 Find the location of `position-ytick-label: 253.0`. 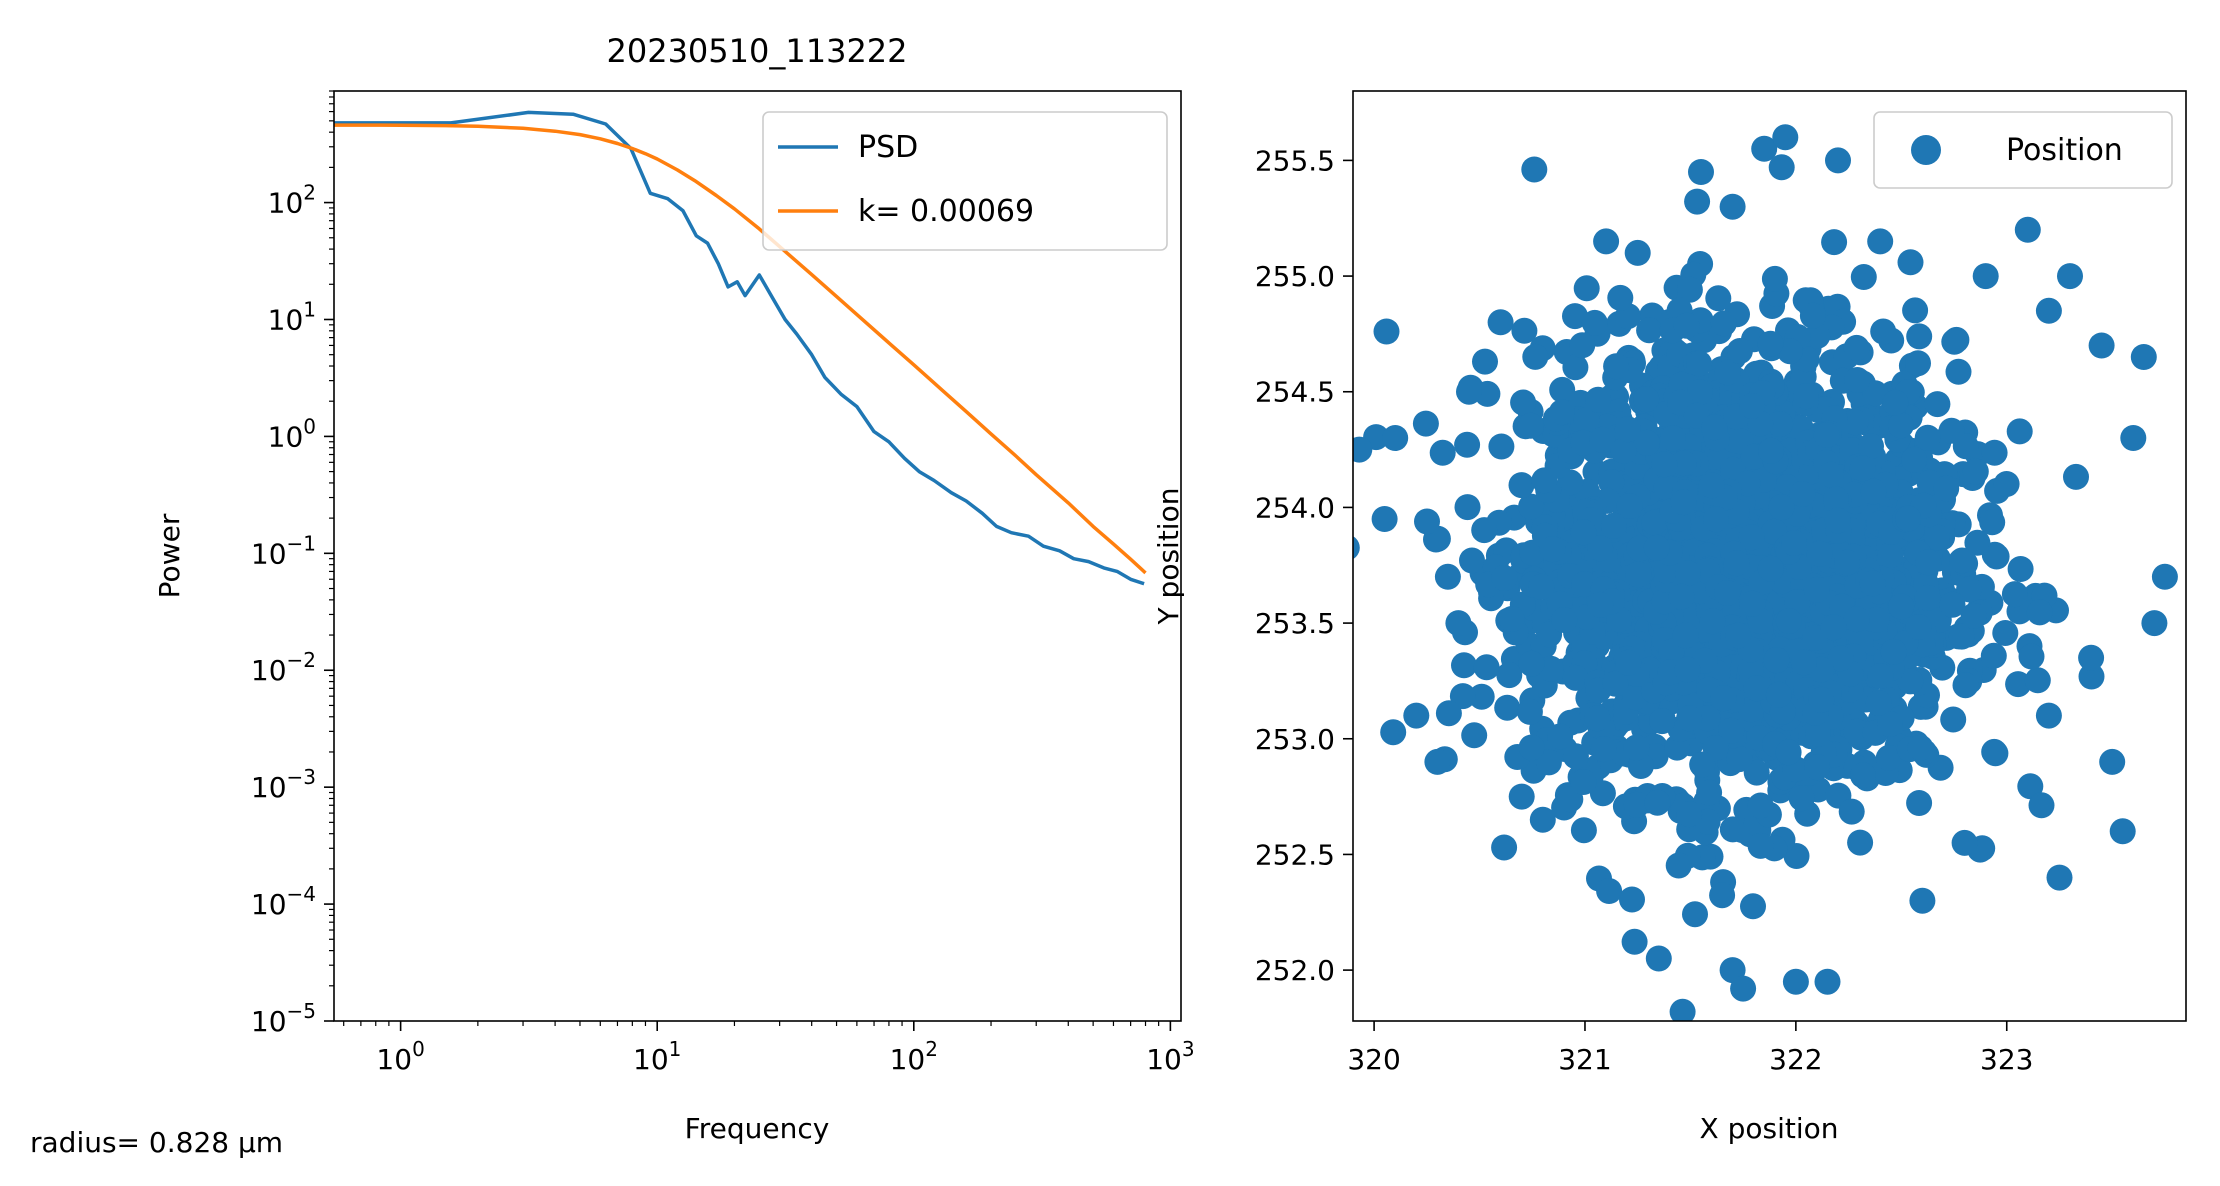

position-ytick-label: 253.0 is located at coordinates (1295, 739).